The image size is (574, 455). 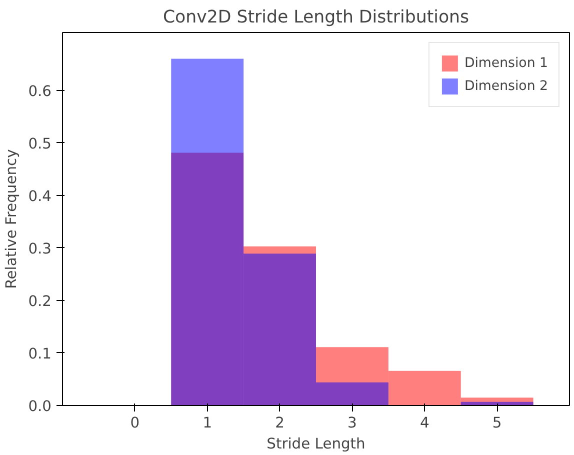 What do you see at coordinates (425, 423) in the screenshot?
I see `x-tick-label: 4` at bounding box center [425, 423].